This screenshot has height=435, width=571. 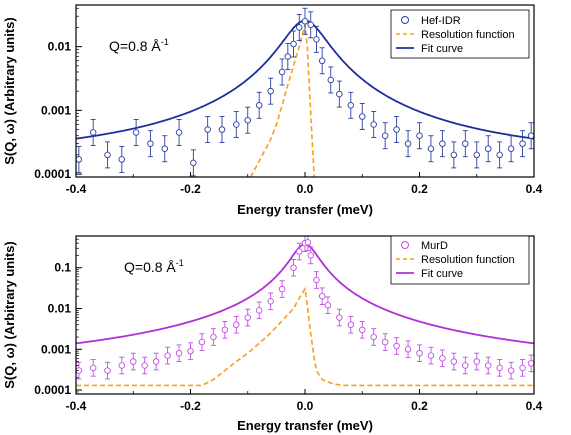 I want to click on panel1-legend-fit-label: Fit curve, so click(x=442, y=49).